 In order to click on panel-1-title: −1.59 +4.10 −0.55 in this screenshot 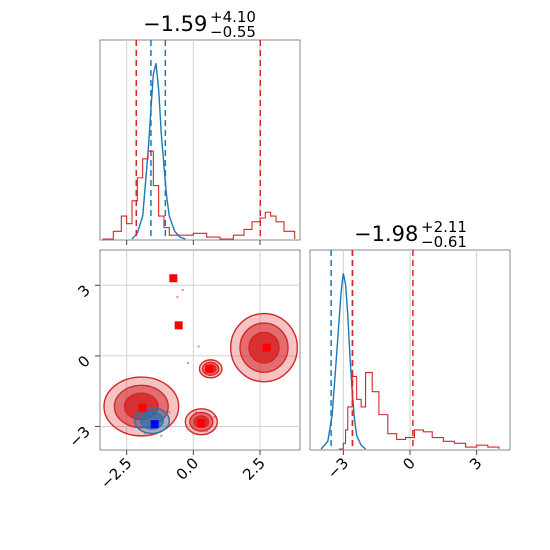, I will do `click(199, 24)`.